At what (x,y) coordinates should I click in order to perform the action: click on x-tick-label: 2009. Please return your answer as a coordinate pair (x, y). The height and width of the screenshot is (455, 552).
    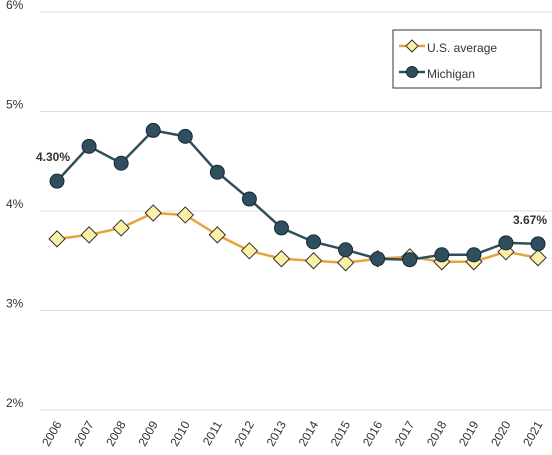
    Looking at the image, I should click on (148, 433).